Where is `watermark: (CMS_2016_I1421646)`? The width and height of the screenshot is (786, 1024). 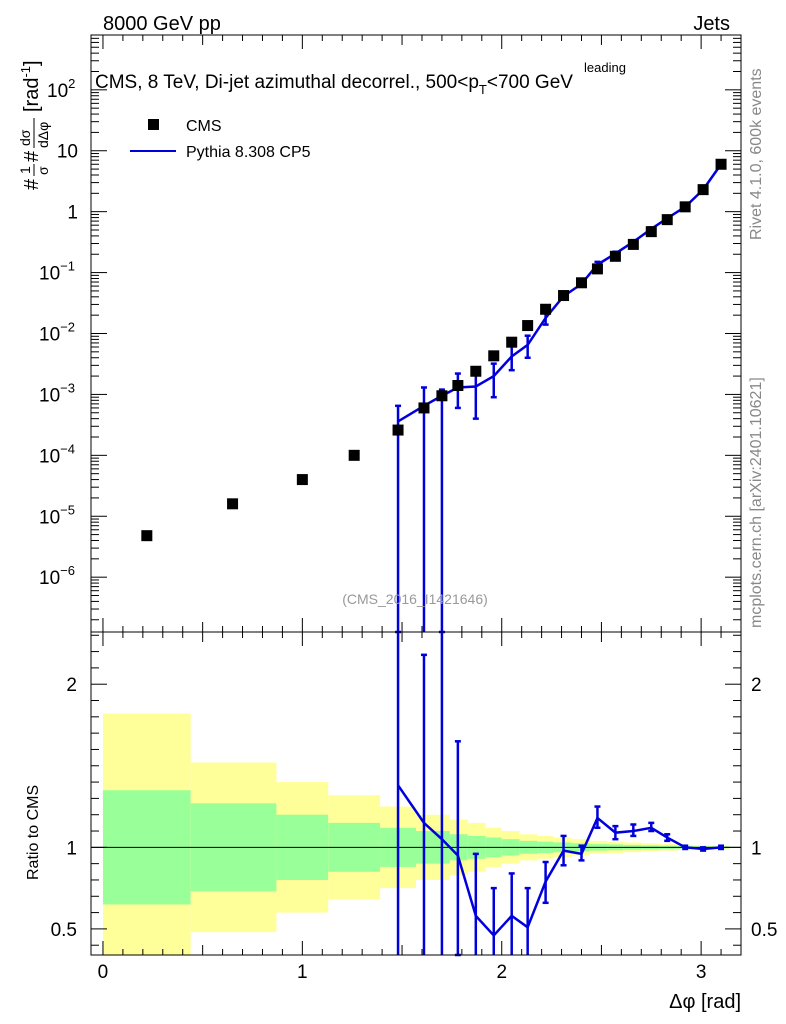 watermark: (CMS_2016_I1421646) is located at coordinates (415, 599).